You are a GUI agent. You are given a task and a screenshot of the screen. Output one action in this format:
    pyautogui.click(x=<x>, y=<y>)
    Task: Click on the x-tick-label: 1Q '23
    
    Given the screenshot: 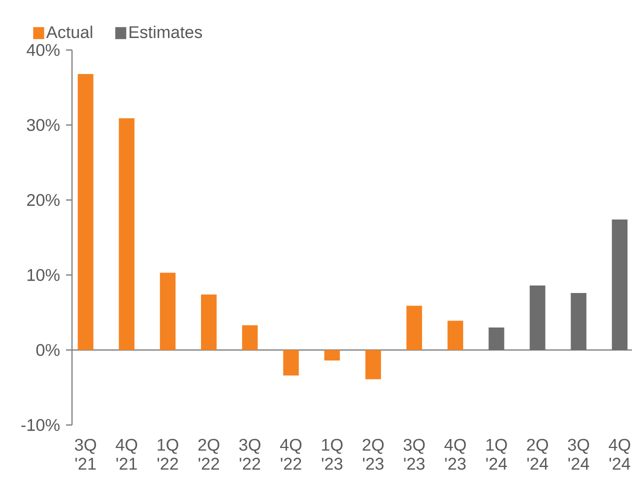 What is the action you would take?
    pyautogui.click(x=332, y=454)
    